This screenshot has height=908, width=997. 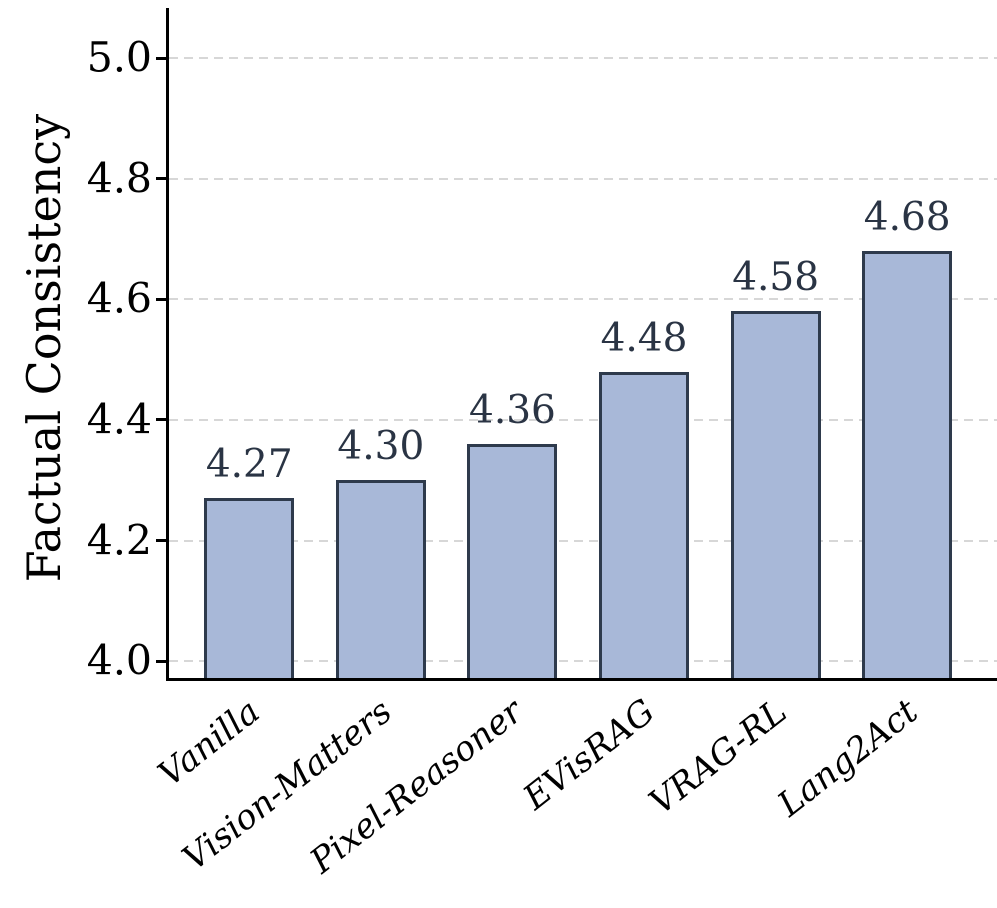 What do you see at coordinates (119, 178) in the screenshot?
I see `y-tick-label-4.8: 4.8` at bounding box center [119, 178].